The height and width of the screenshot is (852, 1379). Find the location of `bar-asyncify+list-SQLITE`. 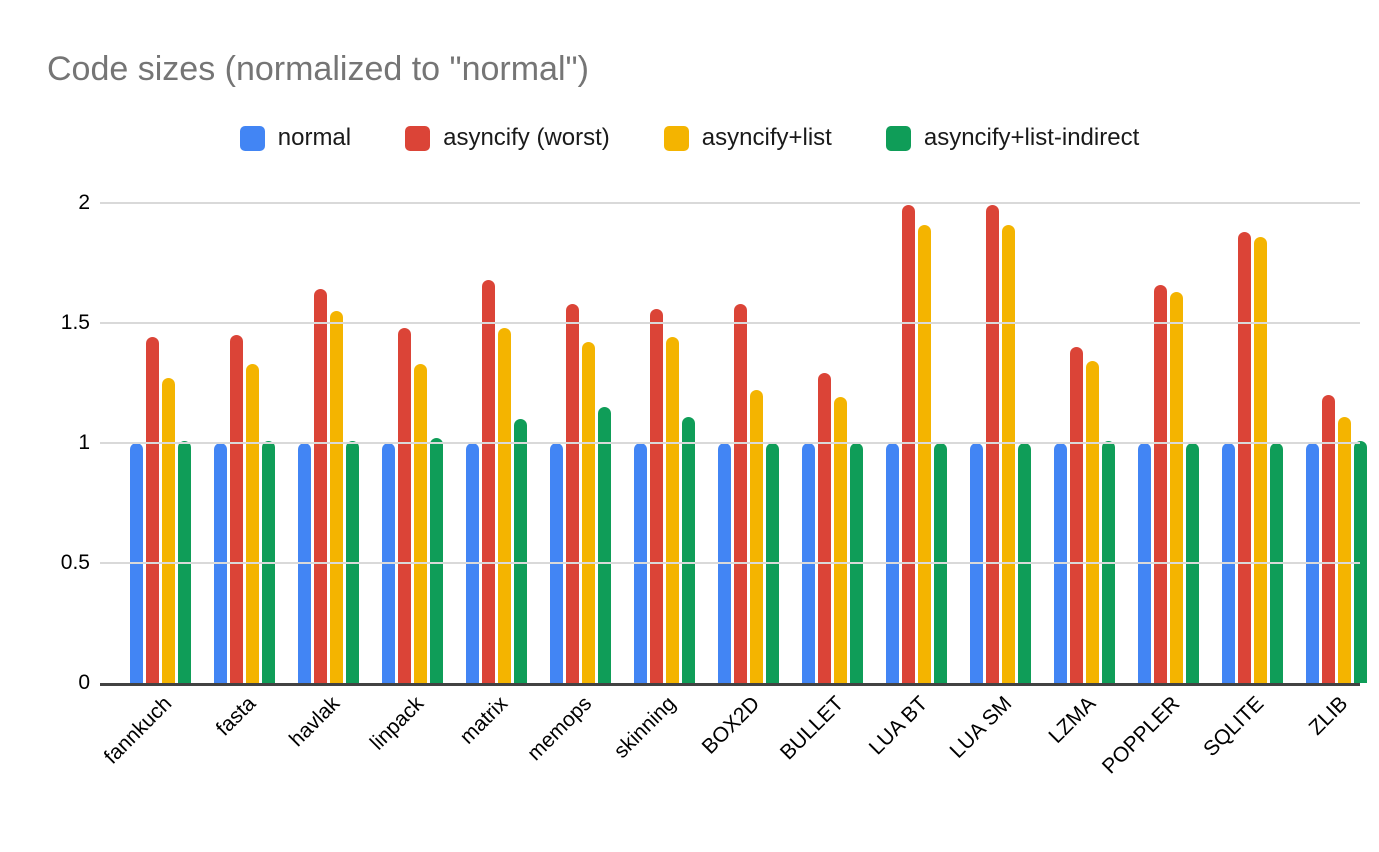

bar-asyncify+list-SQLITE is located at coordinates (1260, 459).